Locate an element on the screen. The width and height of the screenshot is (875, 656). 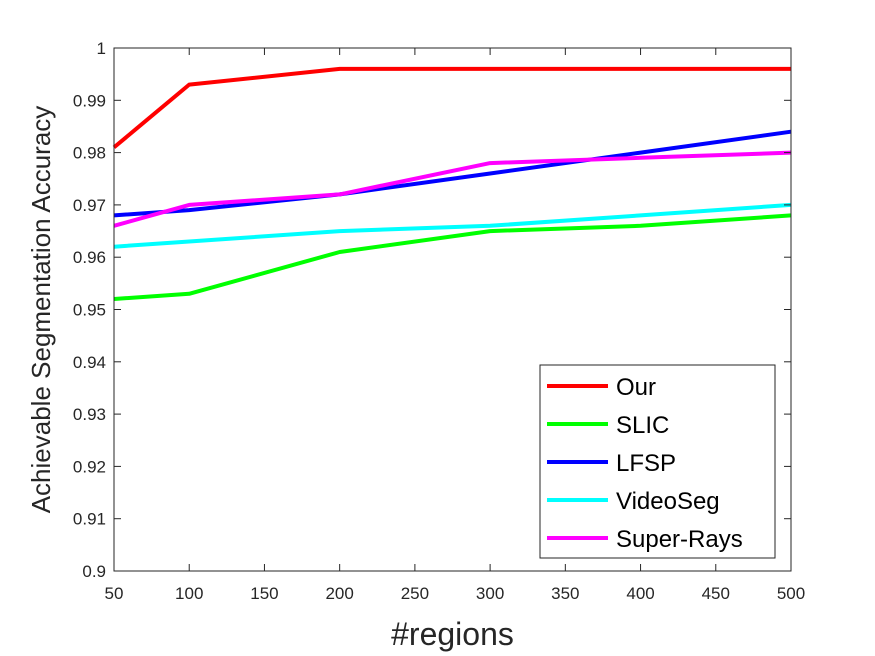
y-tick-label: 0.97 is located at coordinates (89, 205).